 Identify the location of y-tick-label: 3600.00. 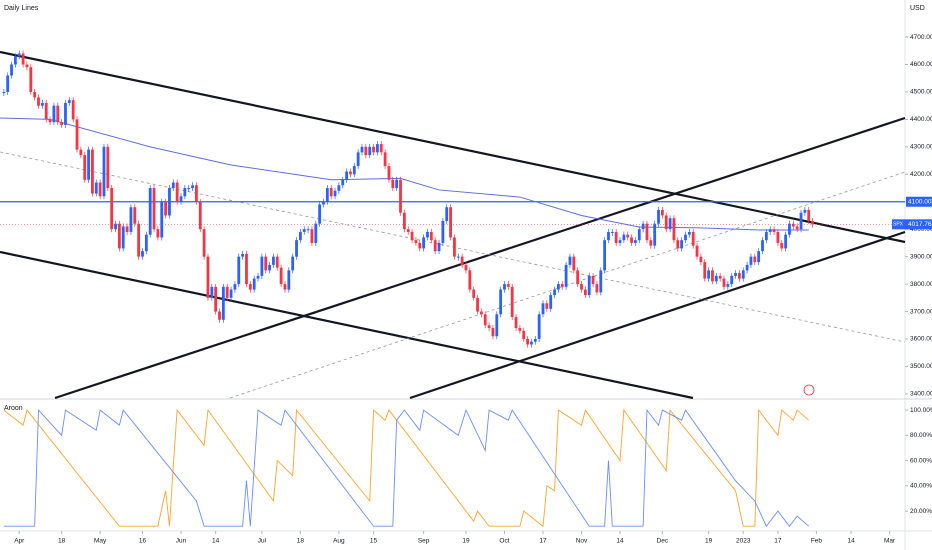
(921, 339).